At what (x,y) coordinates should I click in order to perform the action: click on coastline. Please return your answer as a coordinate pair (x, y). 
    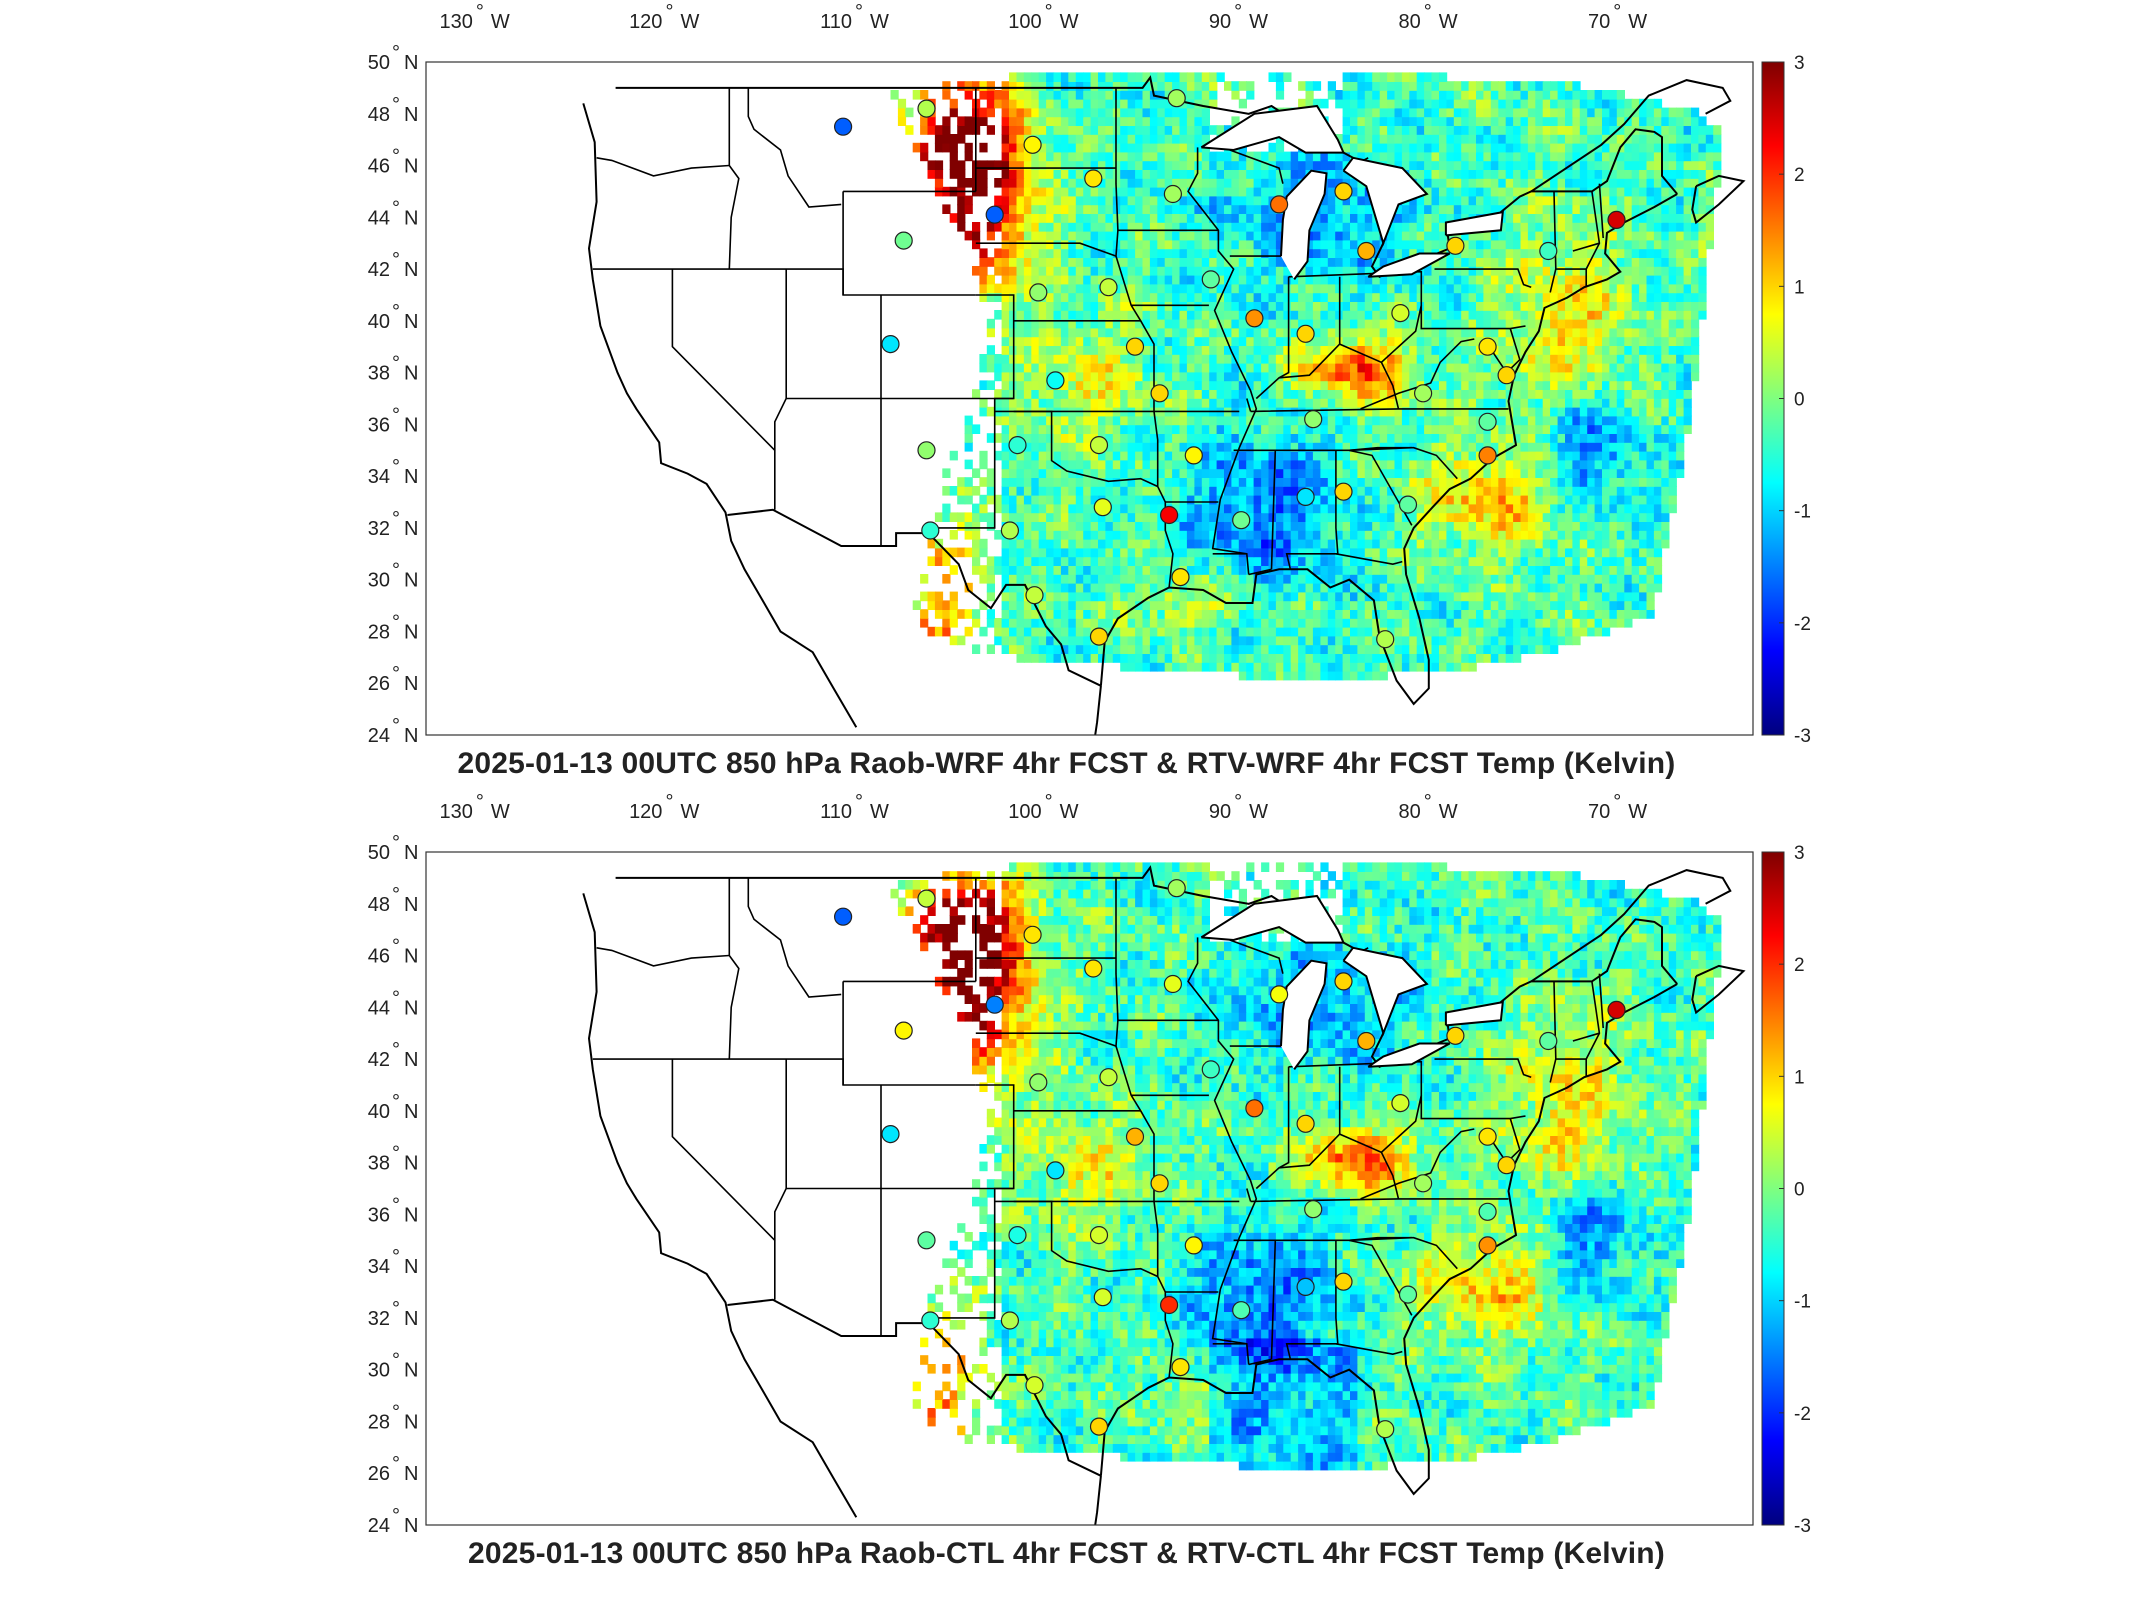
    Looking at the image, I should click on (1718, 199).